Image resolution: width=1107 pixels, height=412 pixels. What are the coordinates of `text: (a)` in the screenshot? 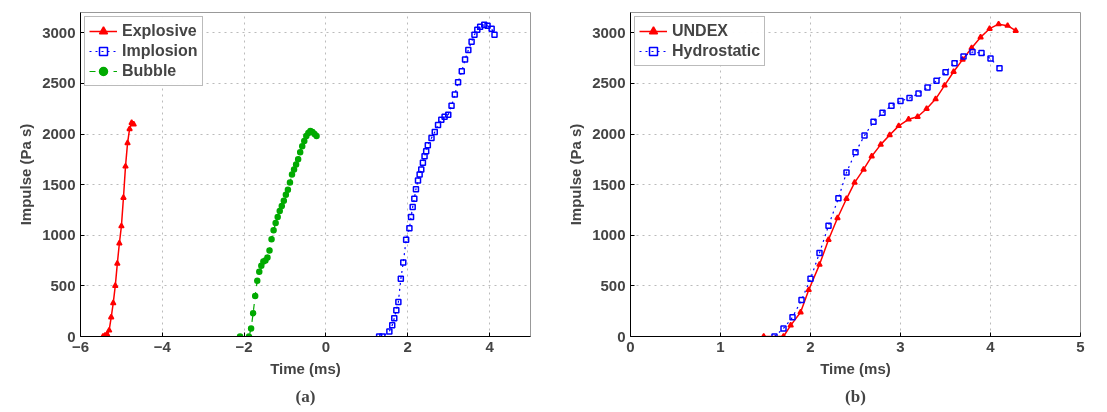 It's located at (305, 396).